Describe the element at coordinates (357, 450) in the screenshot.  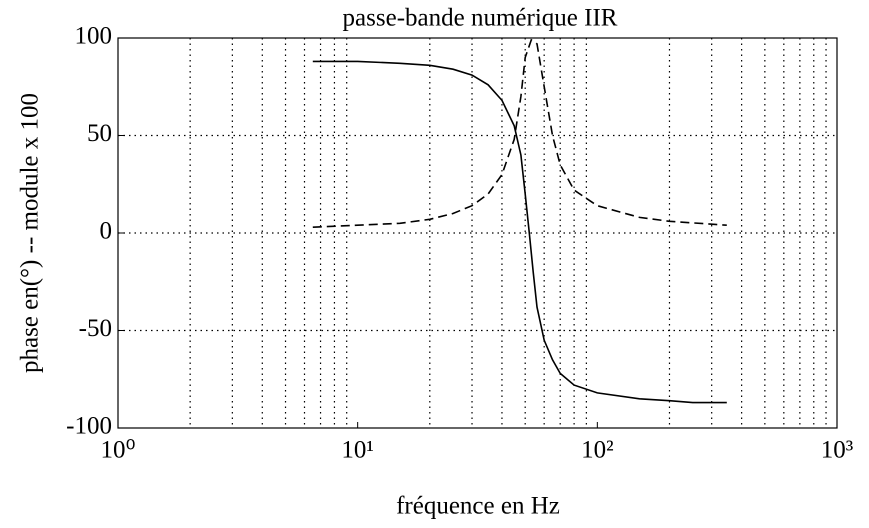
I see `x-tick-label: 10¹` at that location.